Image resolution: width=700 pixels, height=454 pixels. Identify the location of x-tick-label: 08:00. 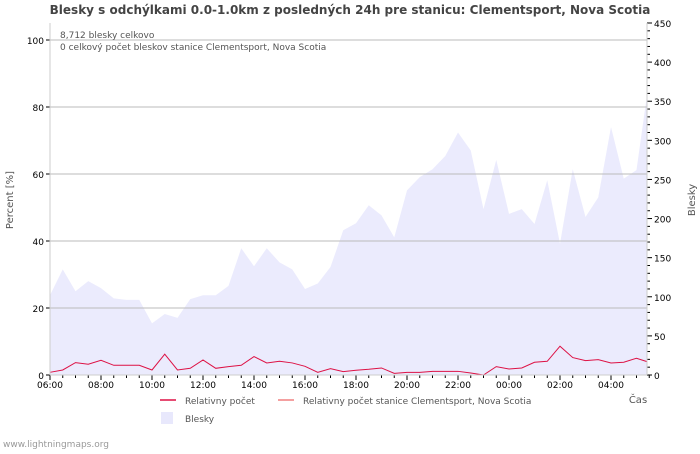
(101, 386).